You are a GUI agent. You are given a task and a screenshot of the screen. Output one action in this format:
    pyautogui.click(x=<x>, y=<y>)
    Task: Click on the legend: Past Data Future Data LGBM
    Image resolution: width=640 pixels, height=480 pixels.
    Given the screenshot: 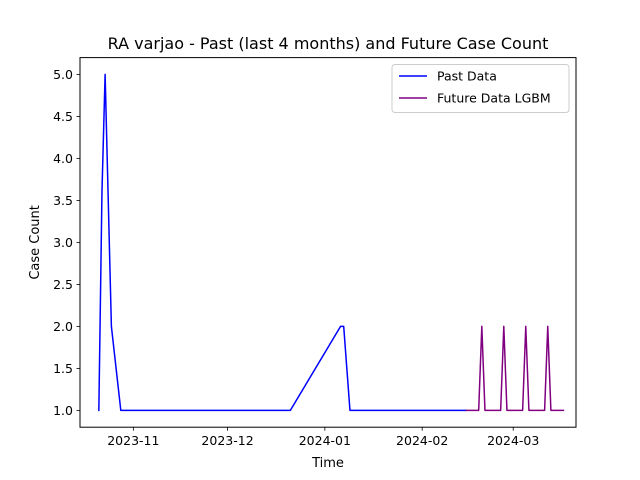 What is the action you would take?
    pyautogui.click(x=480, y=88)
    